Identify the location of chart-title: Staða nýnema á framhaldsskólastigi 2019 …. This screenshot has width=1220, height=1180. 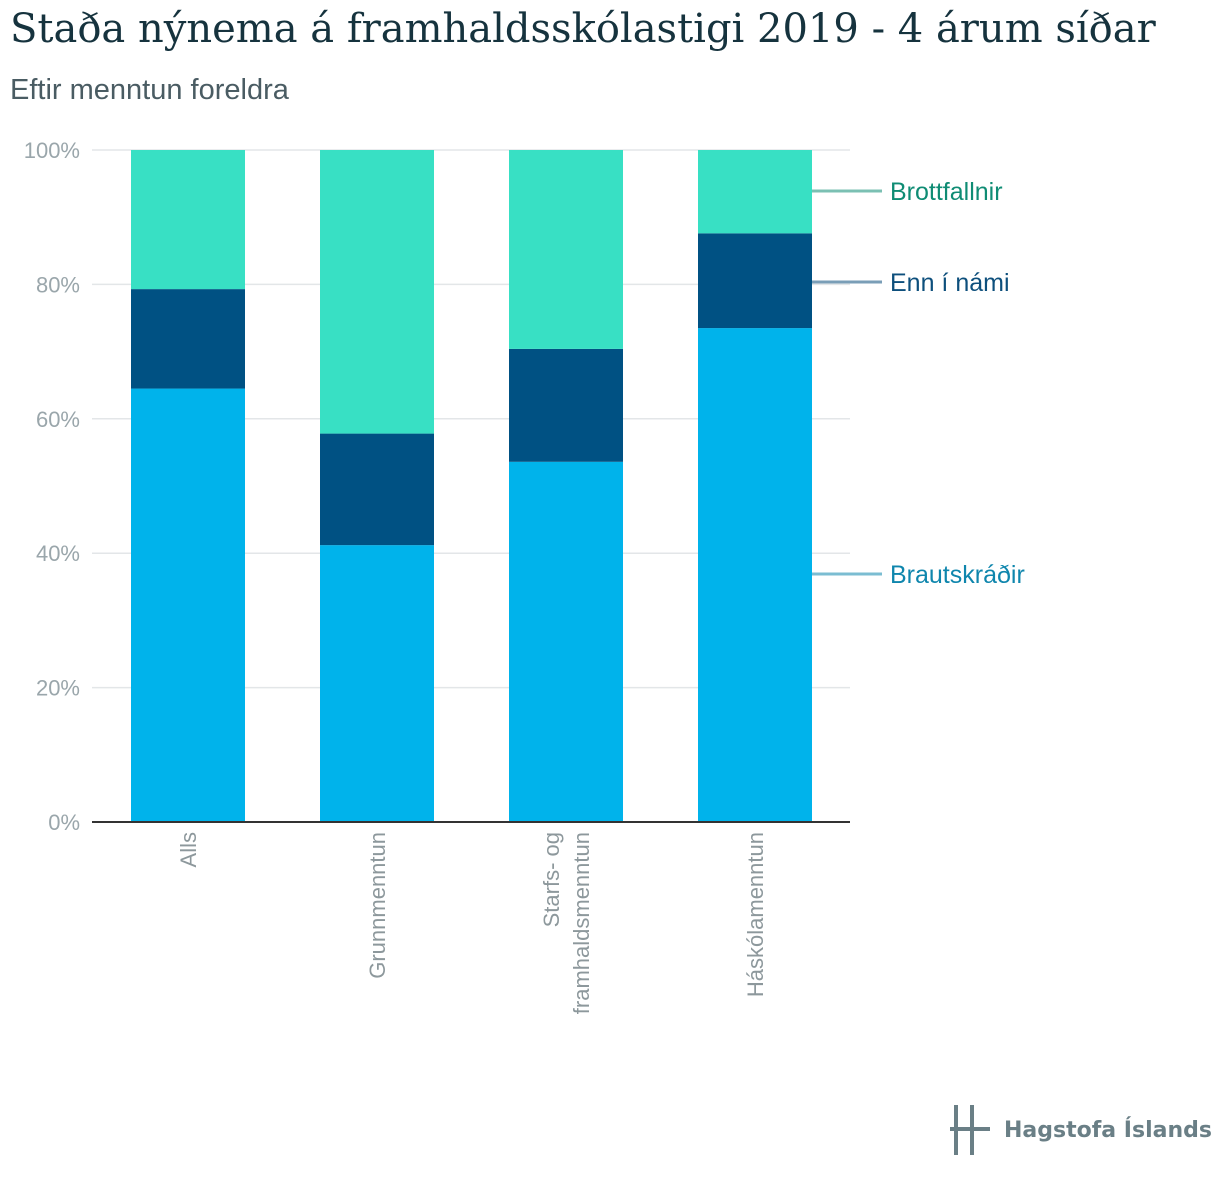
(583, 29).